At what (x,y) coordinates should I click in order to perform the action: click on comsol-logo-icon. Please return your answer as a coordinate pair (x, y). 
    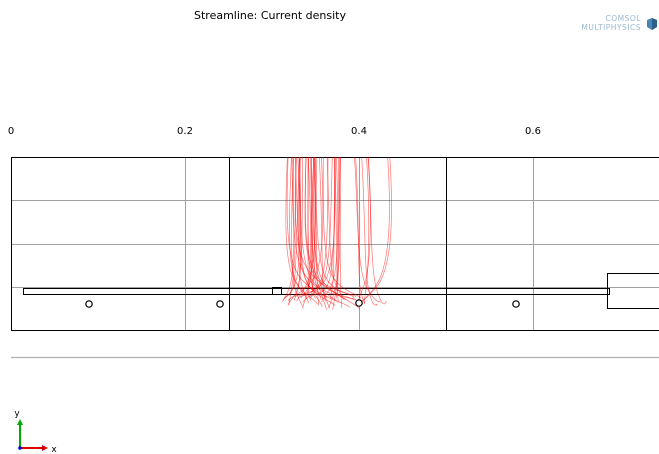
    Looking at the image, I should click on (652, 24).